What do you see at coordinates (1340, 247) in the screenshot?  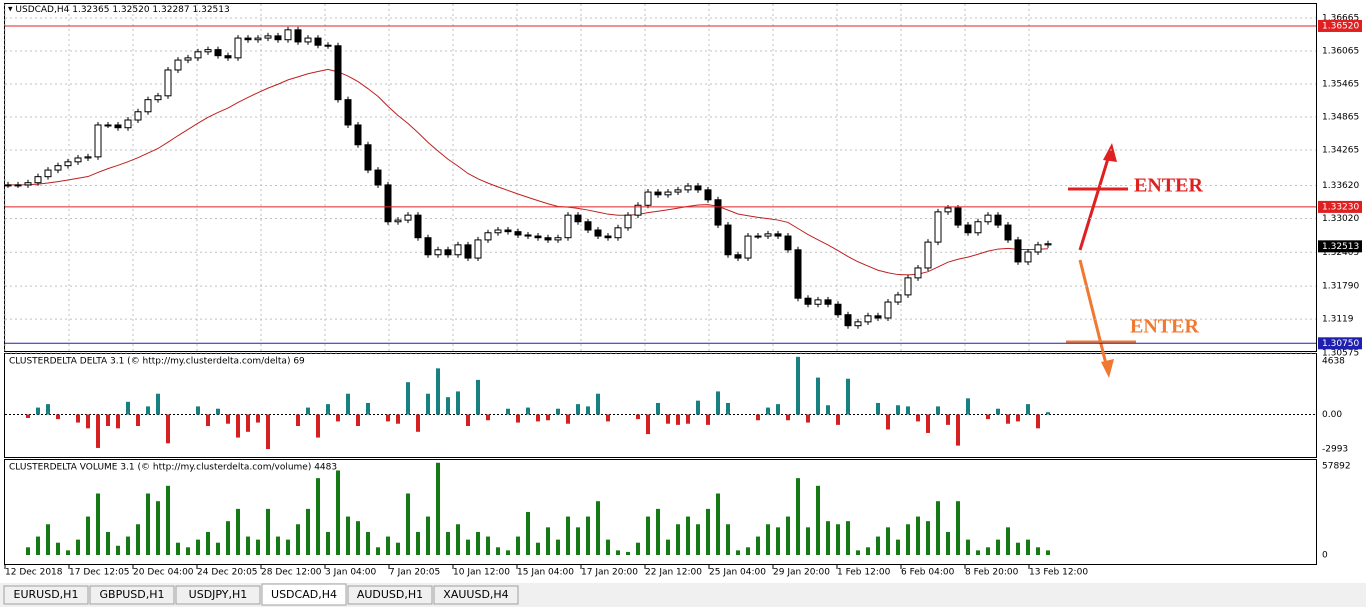 I see `price-level-label: 1.32513` at bounding box center [1340, 247].